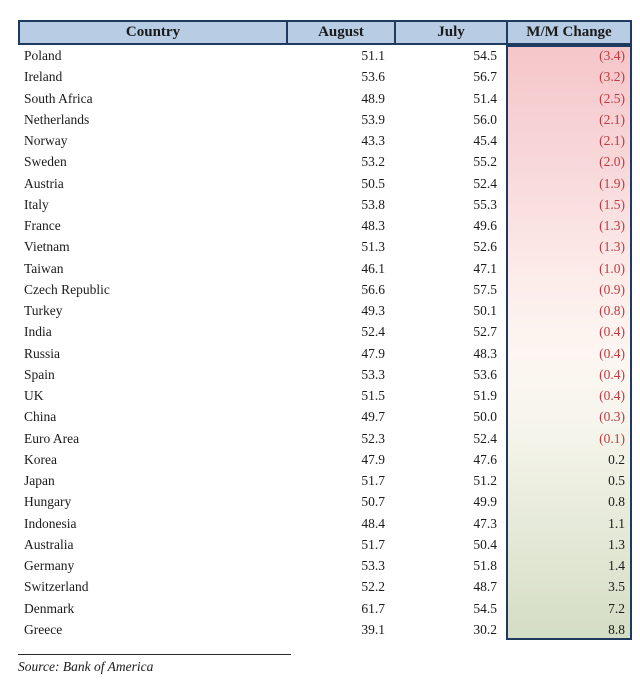 The image size is (640, 681). I want to click on july-cell: 49.6, so click(485, 225).